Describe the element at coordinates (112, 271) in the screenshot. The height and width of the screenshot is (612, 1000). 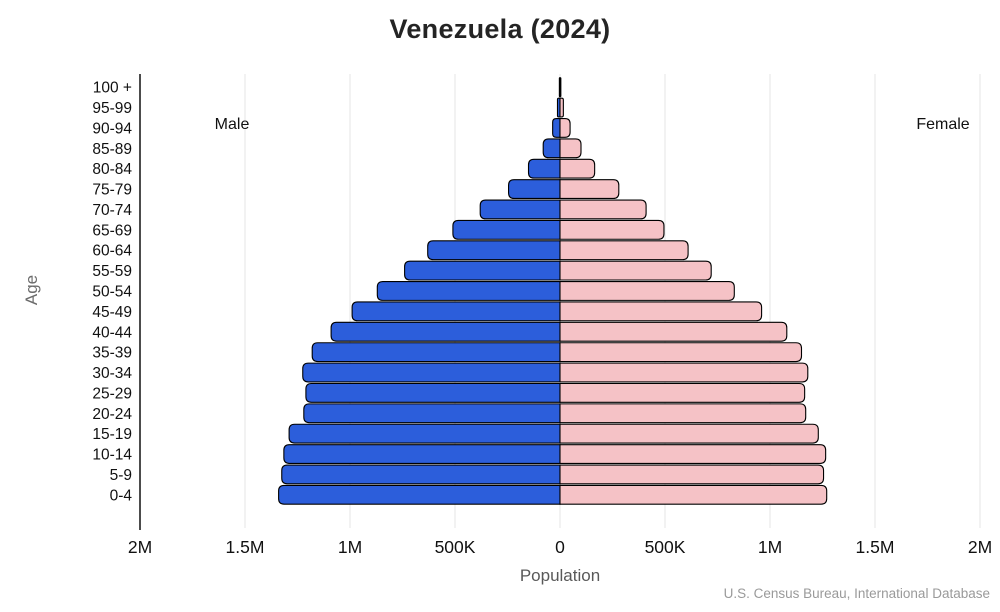
I see `age-tick-label-55-59: 55-59` at that location.